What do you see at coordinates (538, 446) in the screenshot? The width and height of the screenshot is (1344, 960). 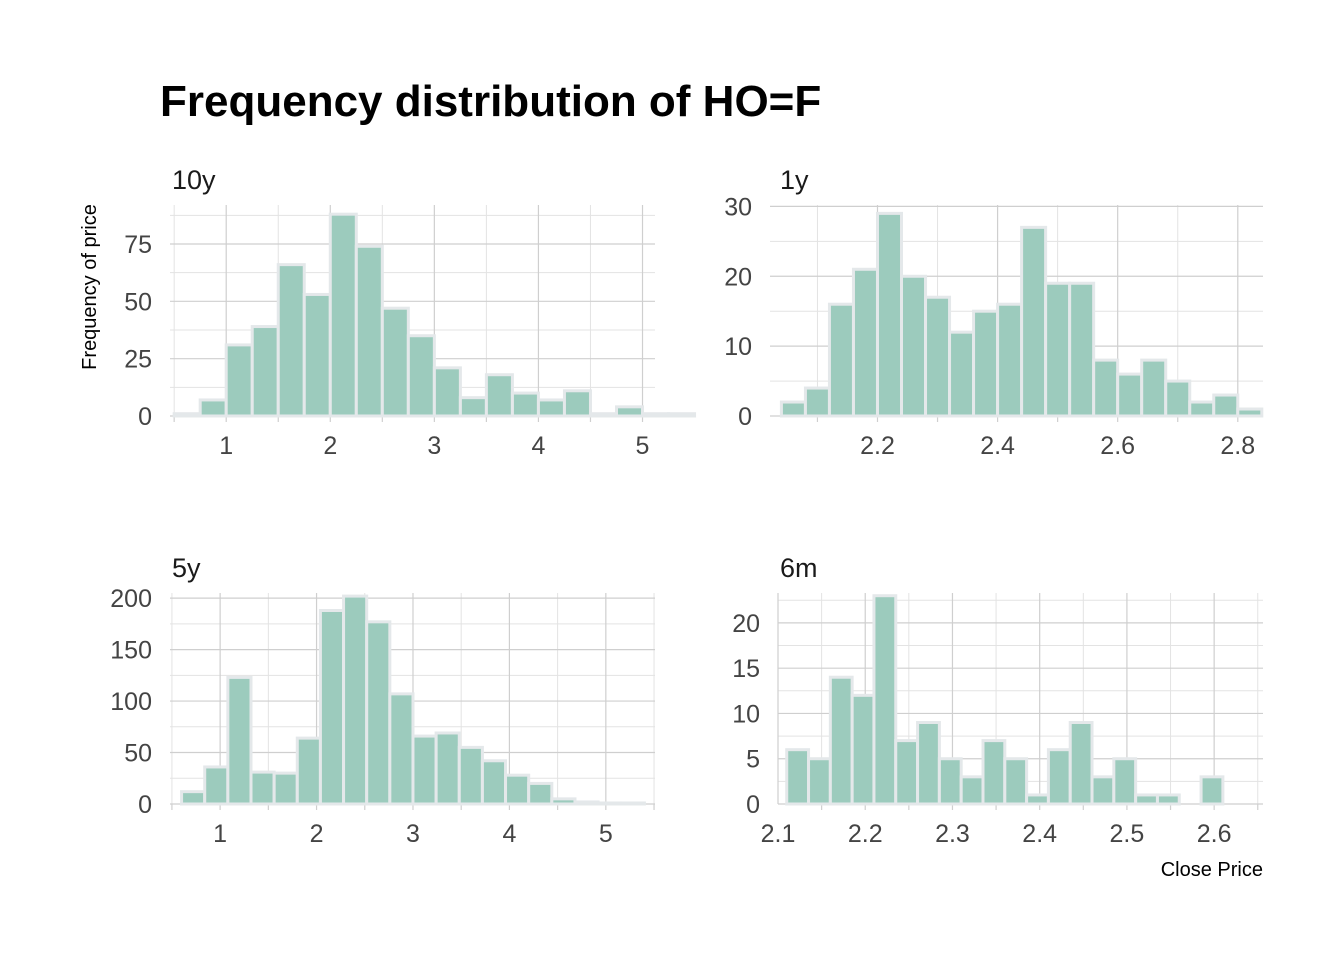 I see `x-tick-label: 4` at bounding box center [538, 446].